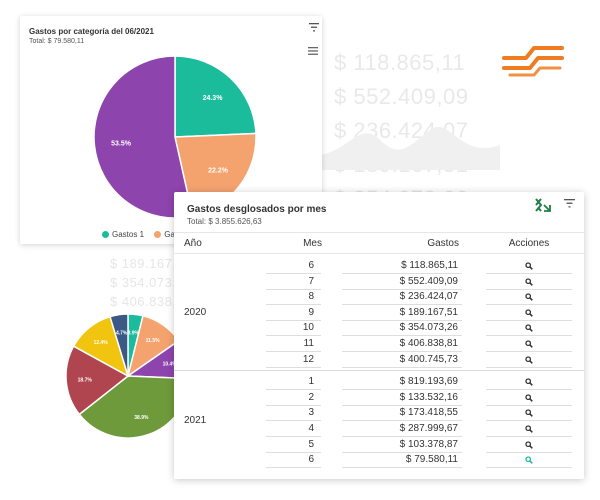 The image size is (600, 500). Describe the element at coordinates (293, 429) in the screenshot. I see `cell-mes: 4` at that location.